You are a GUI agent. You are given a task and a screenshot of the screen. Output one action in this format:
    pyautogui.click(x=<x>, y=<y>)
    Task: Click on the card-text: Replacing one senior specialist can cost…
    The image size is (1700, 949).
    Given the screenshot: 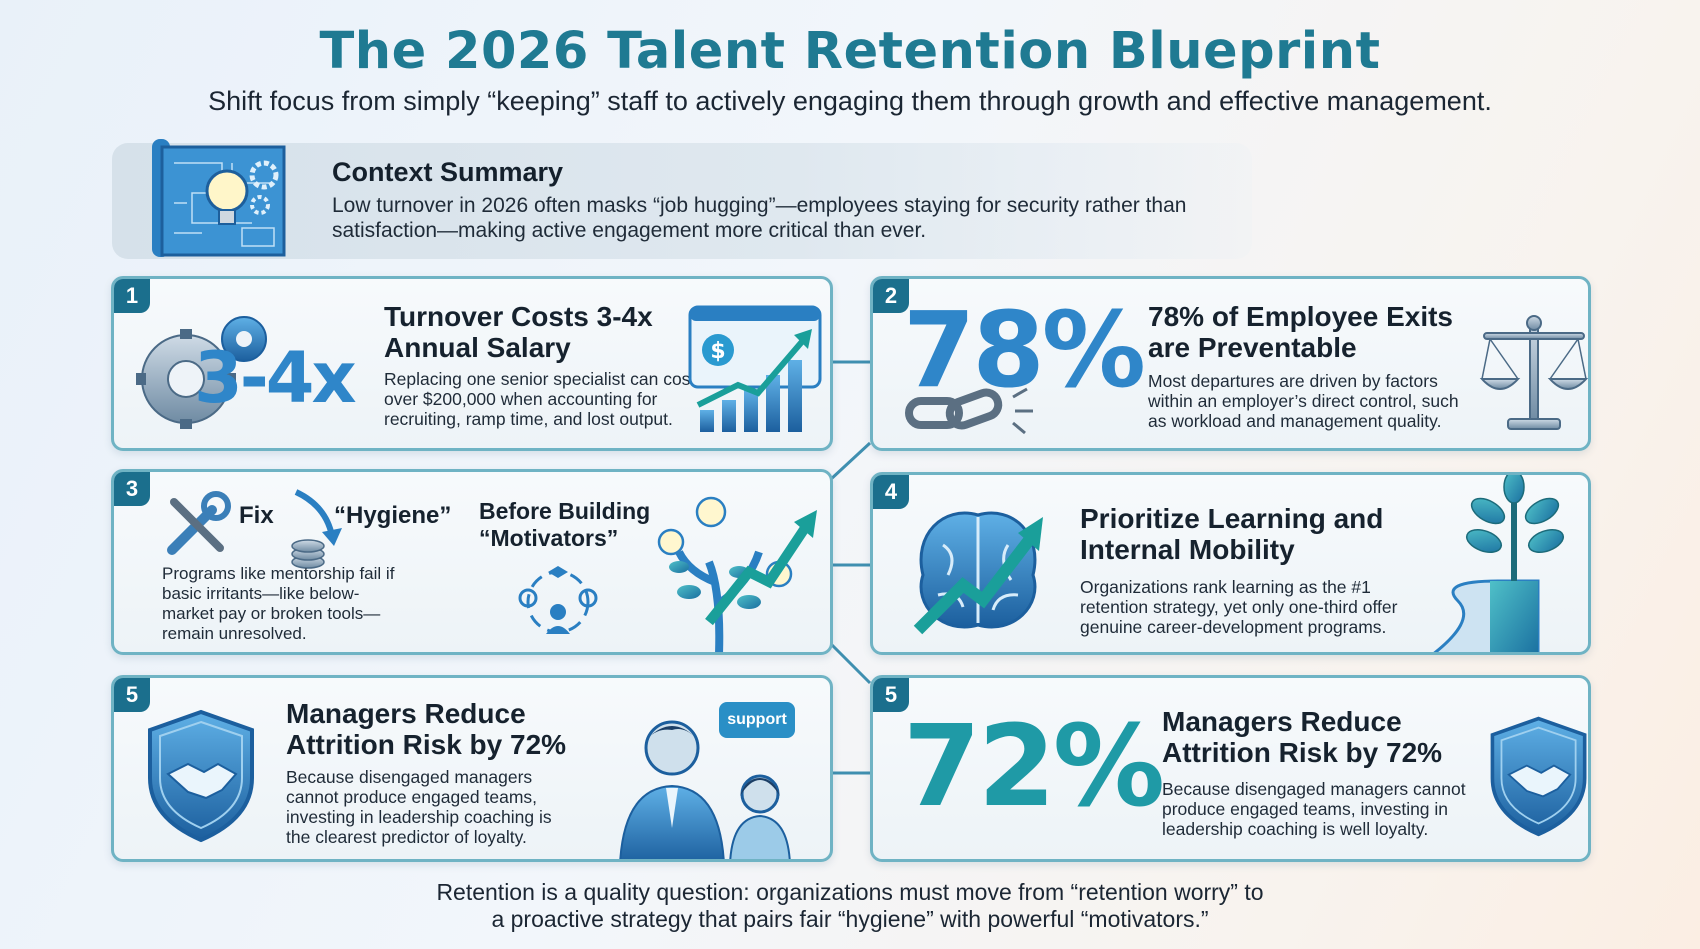 What is the action you would take?
    pyautogui.click(x=540, y=399)
    